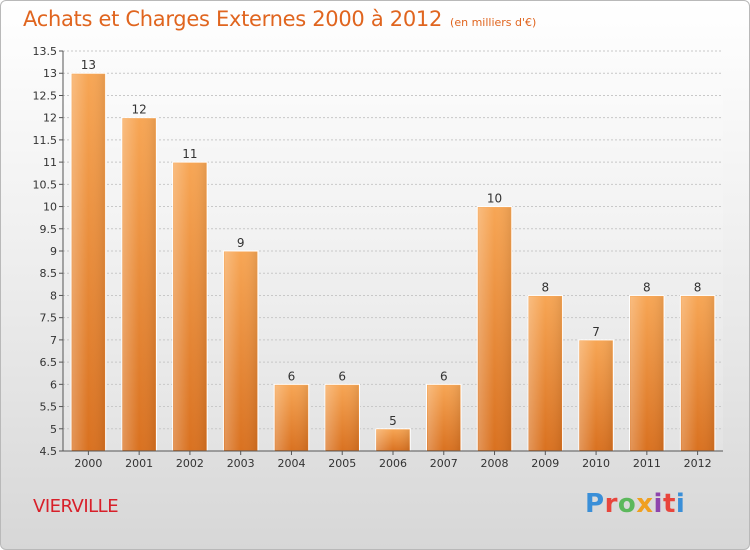 The image size is (750, 550). What do you see at coordinates (45, 140) in the screenshot?
I see `y-tick-label: 11.5` at bounding box center [45, 140].